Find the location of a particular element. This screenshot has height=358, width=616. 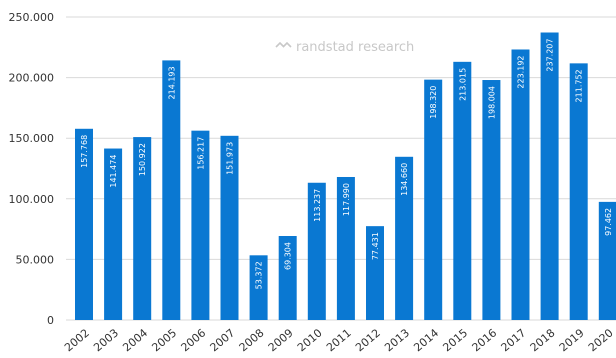

x-tick-label: 2013 is located at coordinates (397, 340).